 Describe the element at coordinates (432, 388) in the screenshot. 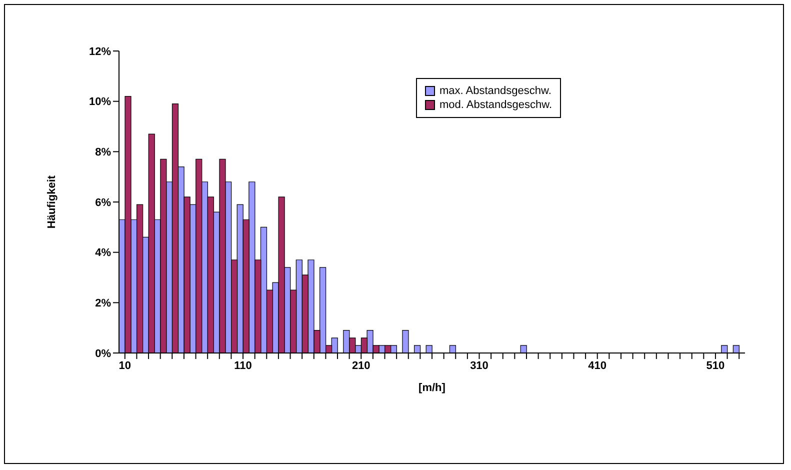

I see `x-axis-title: [m/h]` at that location.